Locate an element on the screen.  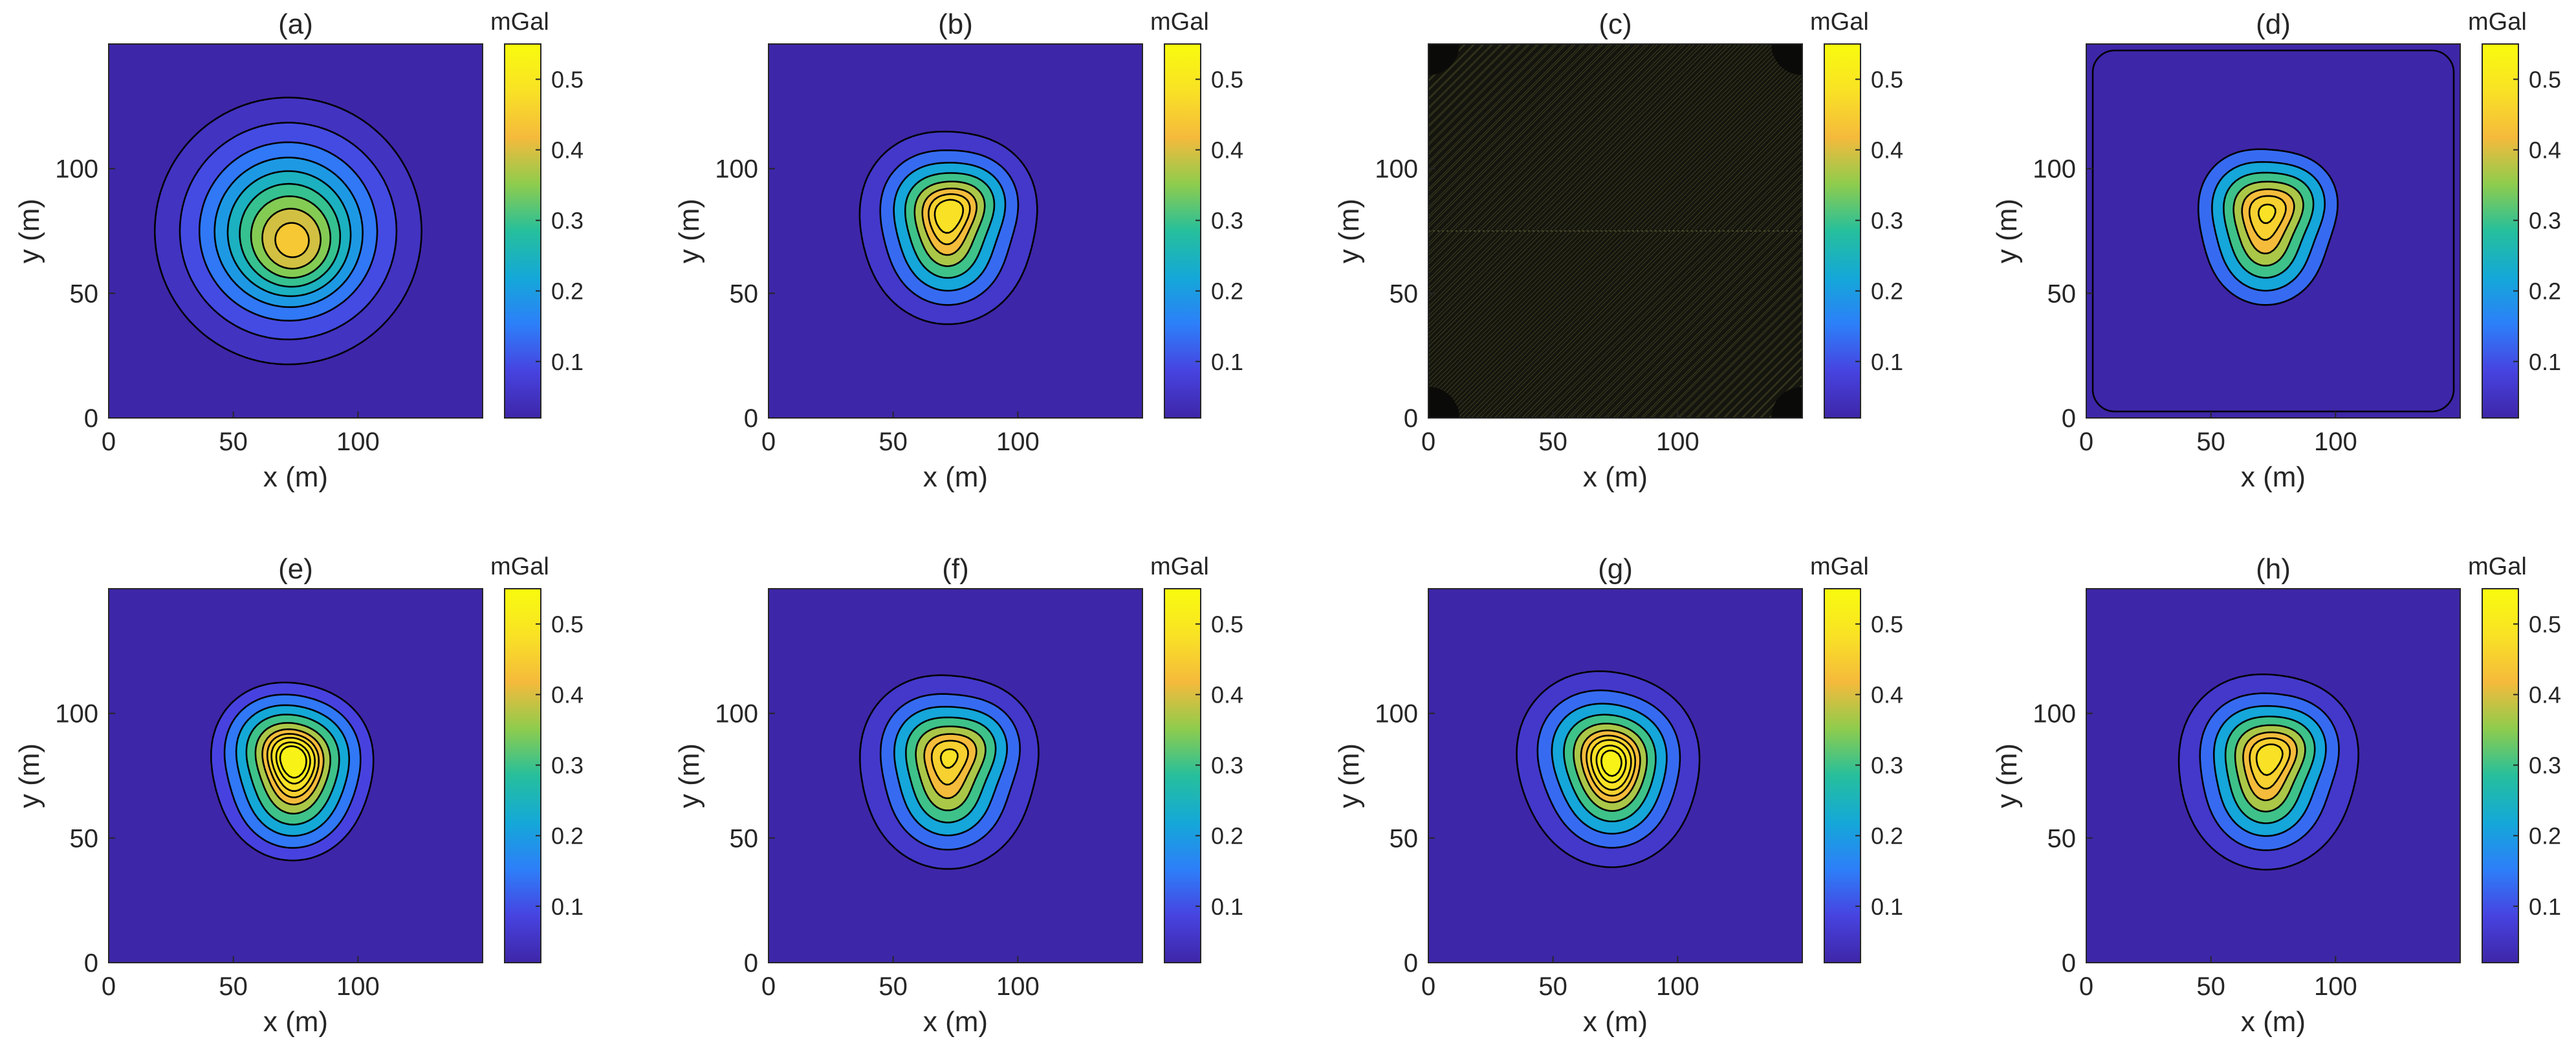
contour-line-0.22 is located at coordinates (289, 234).